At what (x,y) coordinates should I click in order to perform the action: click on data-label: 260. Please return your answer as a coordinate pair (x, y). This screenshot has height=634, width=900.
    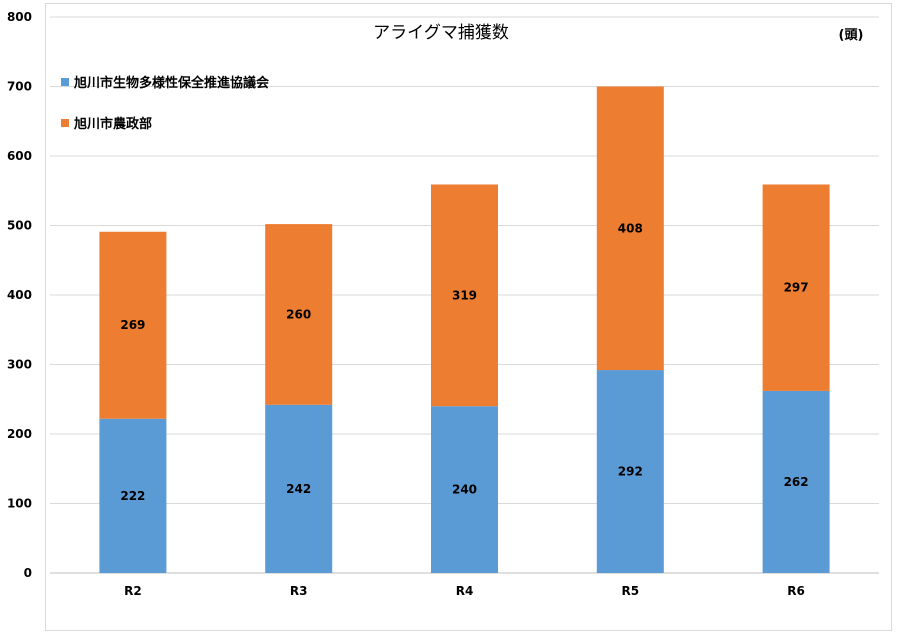
    Looking at the image, I should click on (298, 314).